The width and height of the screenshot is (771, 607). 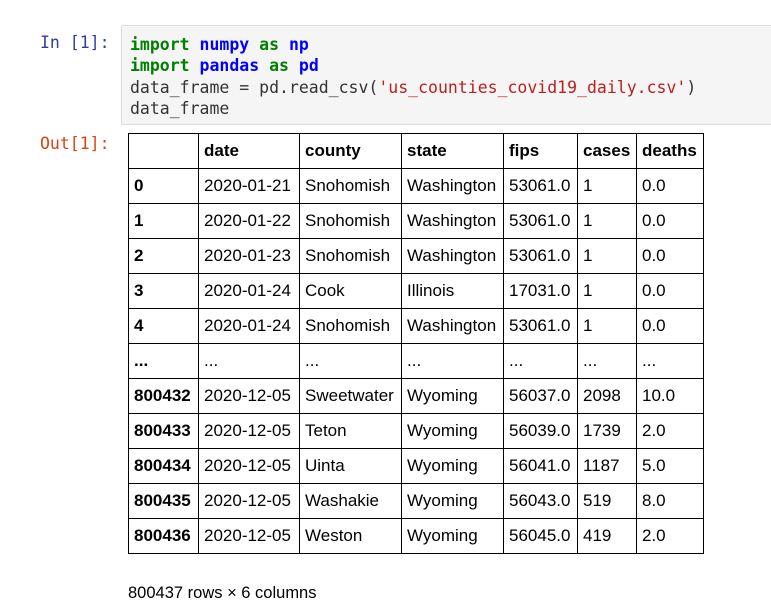 I want to click on row-index-cell: 800435, so click(x=163, y=501).